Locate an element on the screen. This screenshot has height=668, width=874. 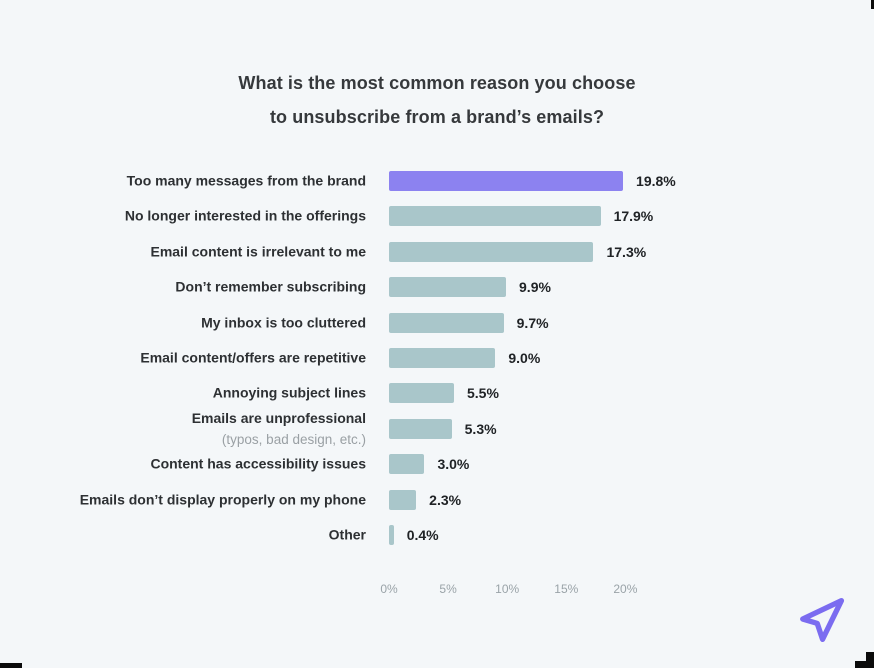
chart-title-line-2: to unsubscribe from a brand’s emails? is located at coordinates (437, 117).